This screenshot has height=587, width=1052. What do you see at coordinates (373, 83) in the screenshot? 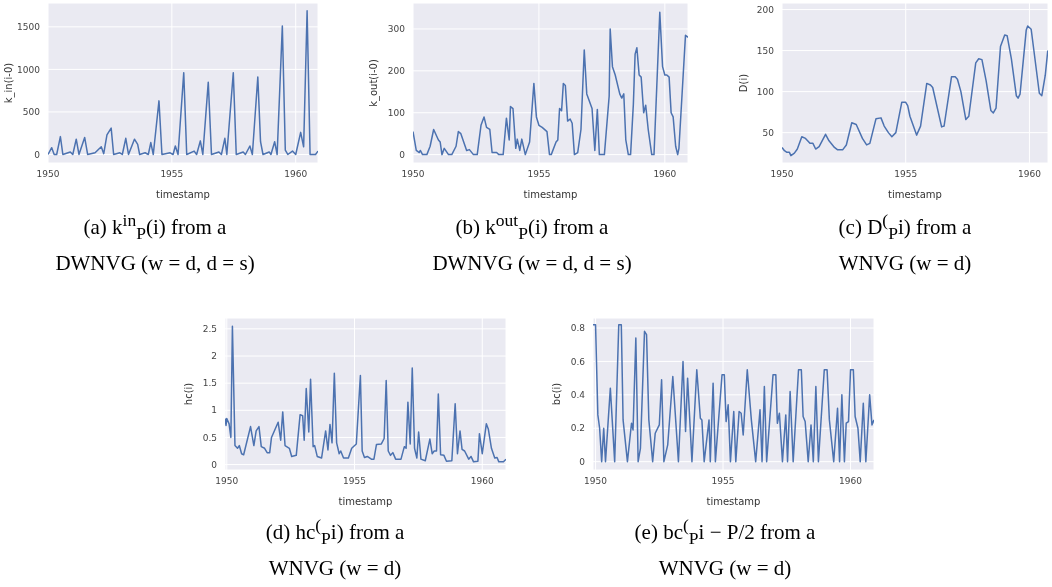
I see `y-axis-title: k_out(i-0)` at bounding box center [373, 83].